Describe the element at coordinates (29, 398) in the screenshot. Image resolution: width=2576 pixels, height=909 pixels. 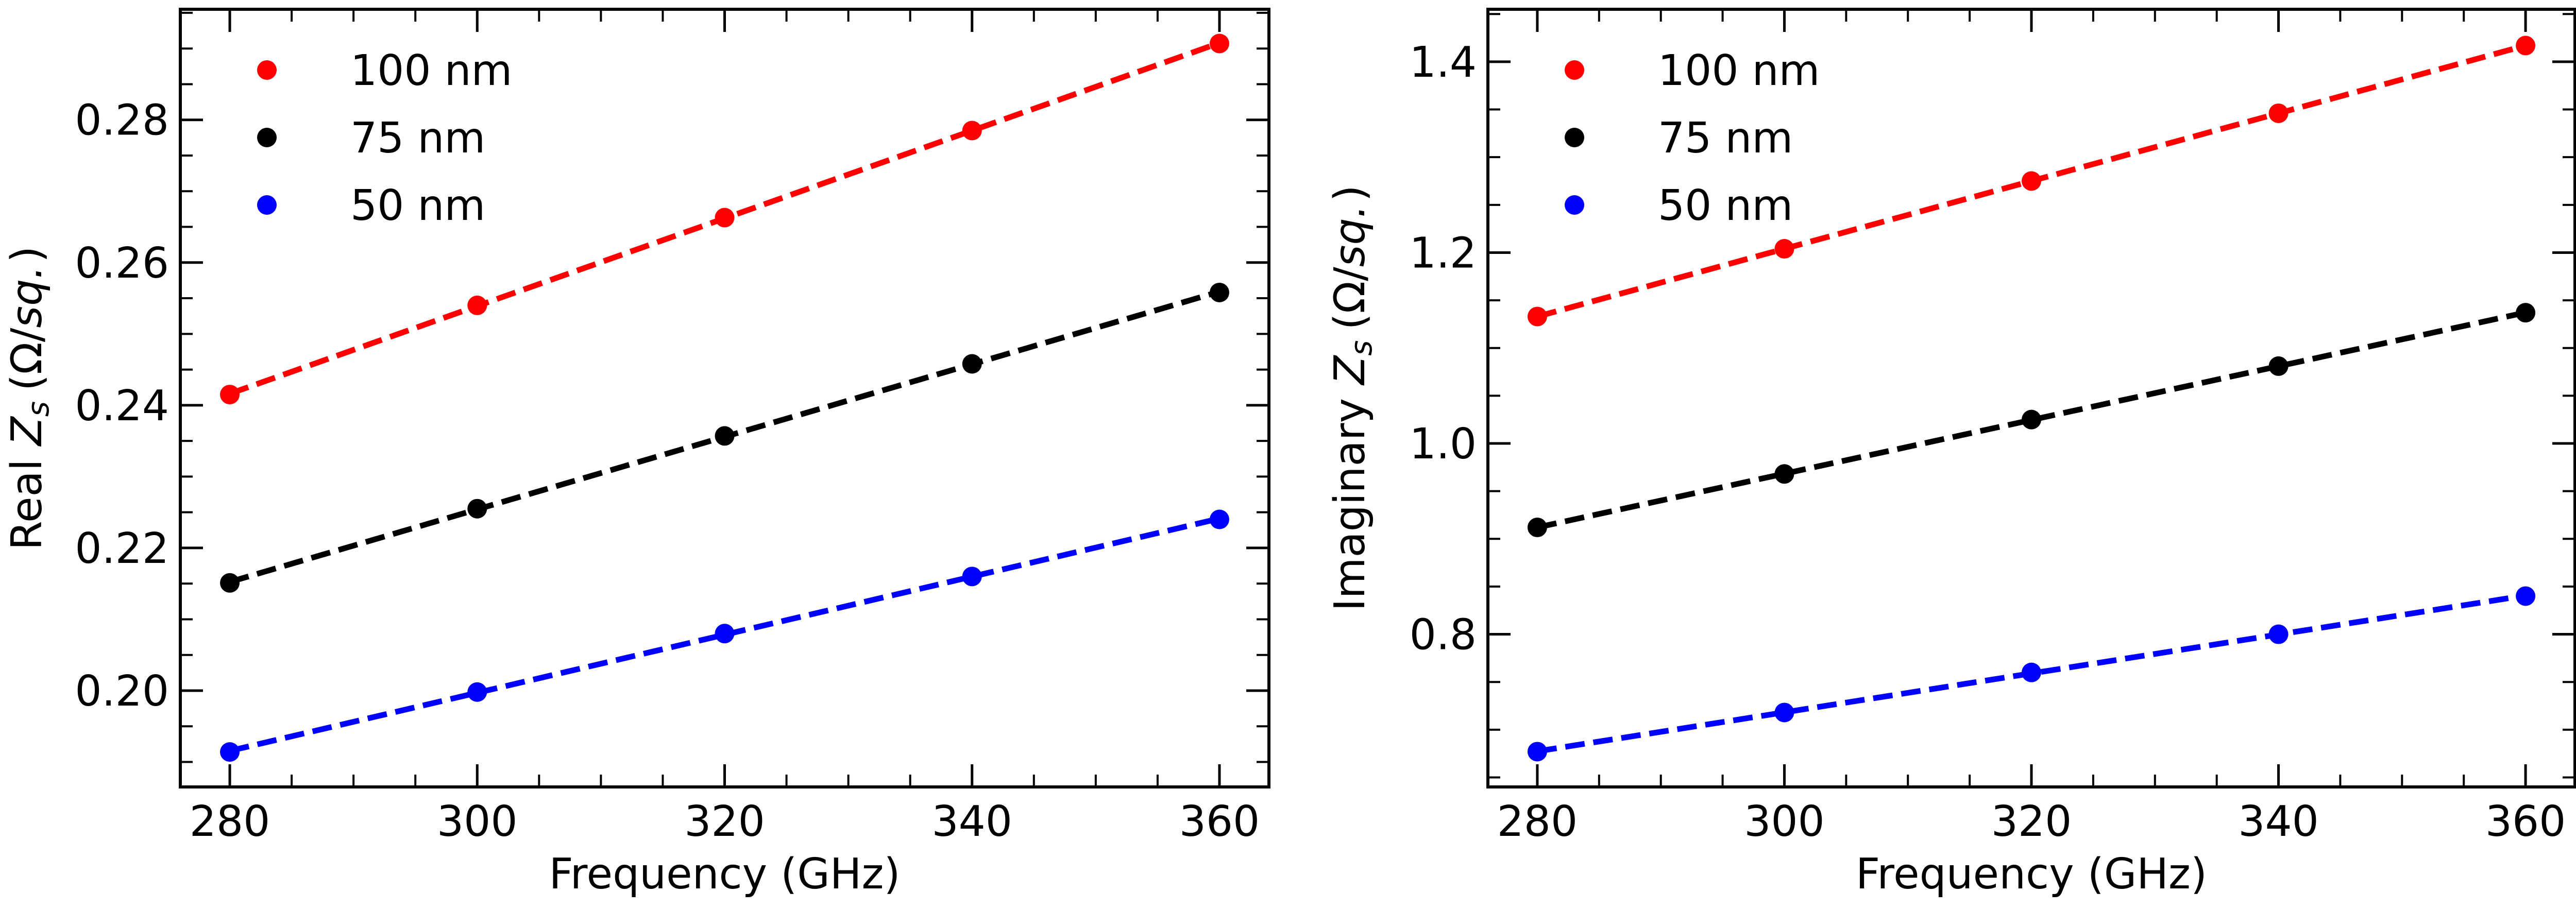
I see `y-axis-label: Real Zs (Ω/sq.)` at that location.